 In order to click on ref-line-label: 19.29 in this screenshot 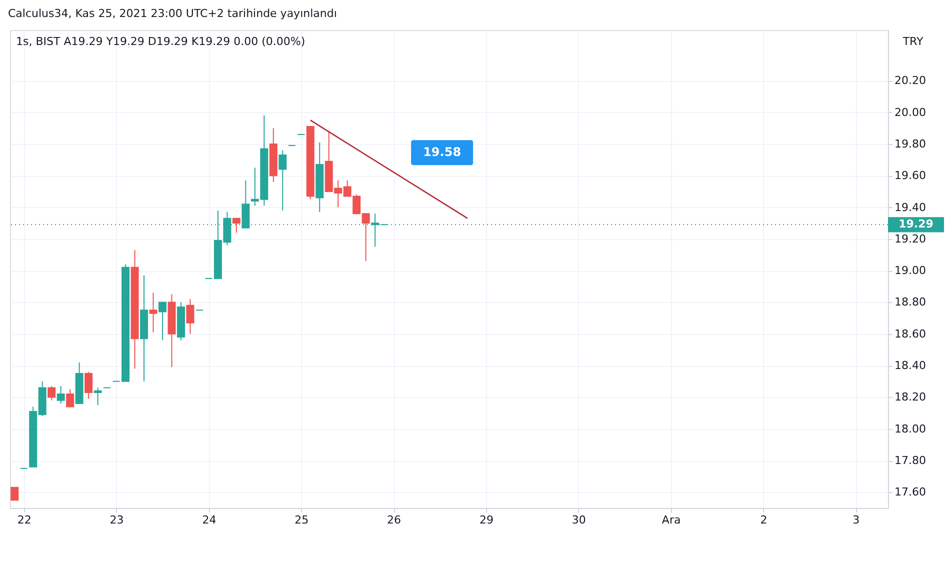, I will do `click(916, 224)`.